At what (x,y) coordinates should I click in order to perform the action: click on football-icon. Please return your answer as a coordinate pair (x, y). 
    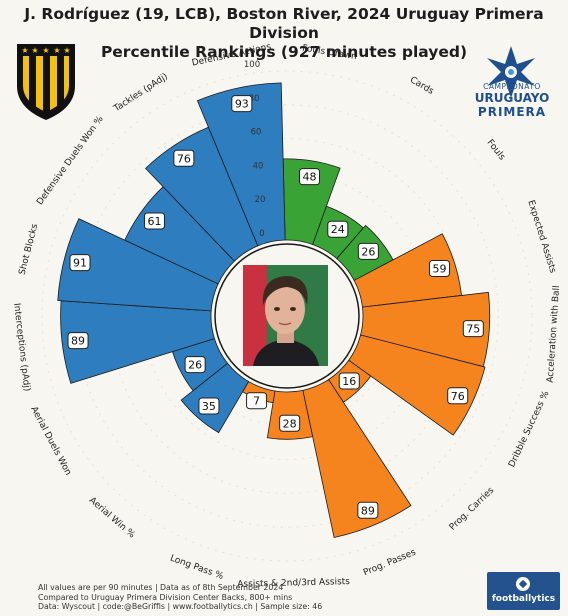
    Looking at the image, I should click on (523, 584).